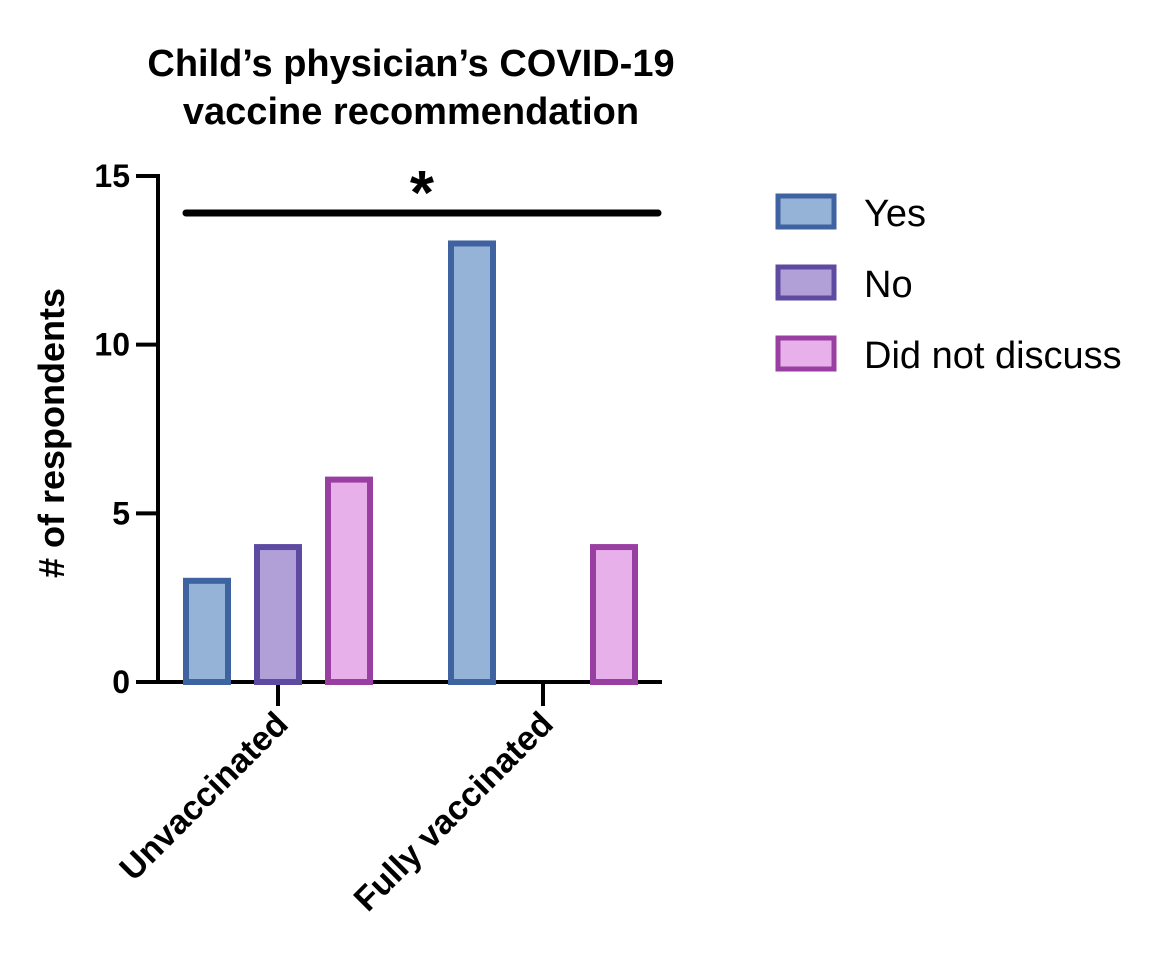 Image resolution: width=1162 pixels, height=964 pixels. I want to click on significance-marker: *, so click(422, 193).